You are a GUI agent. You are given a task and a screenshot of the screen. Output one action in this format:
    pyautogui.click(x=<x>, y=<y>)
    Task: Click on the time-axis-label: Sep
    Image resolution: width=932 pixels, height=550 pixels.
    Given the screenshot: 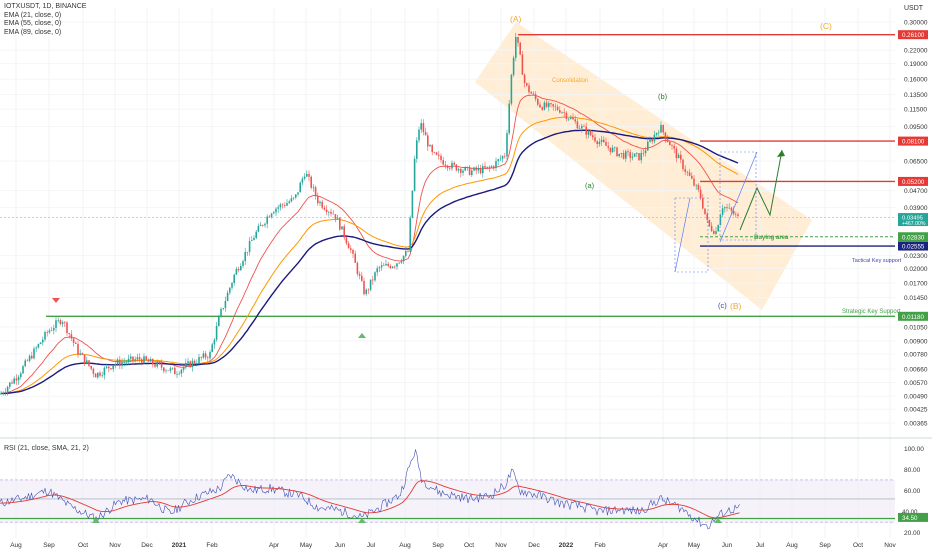 What is the action you would take?
    pyautogui.click(x=49, y=545)
    